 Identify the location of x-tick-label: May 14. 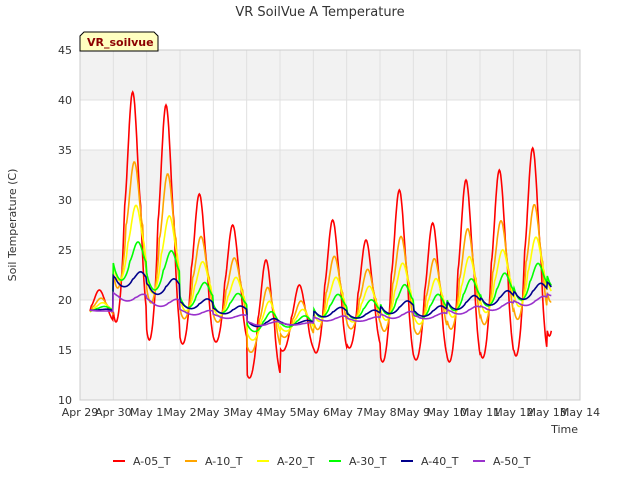
(580, 412).